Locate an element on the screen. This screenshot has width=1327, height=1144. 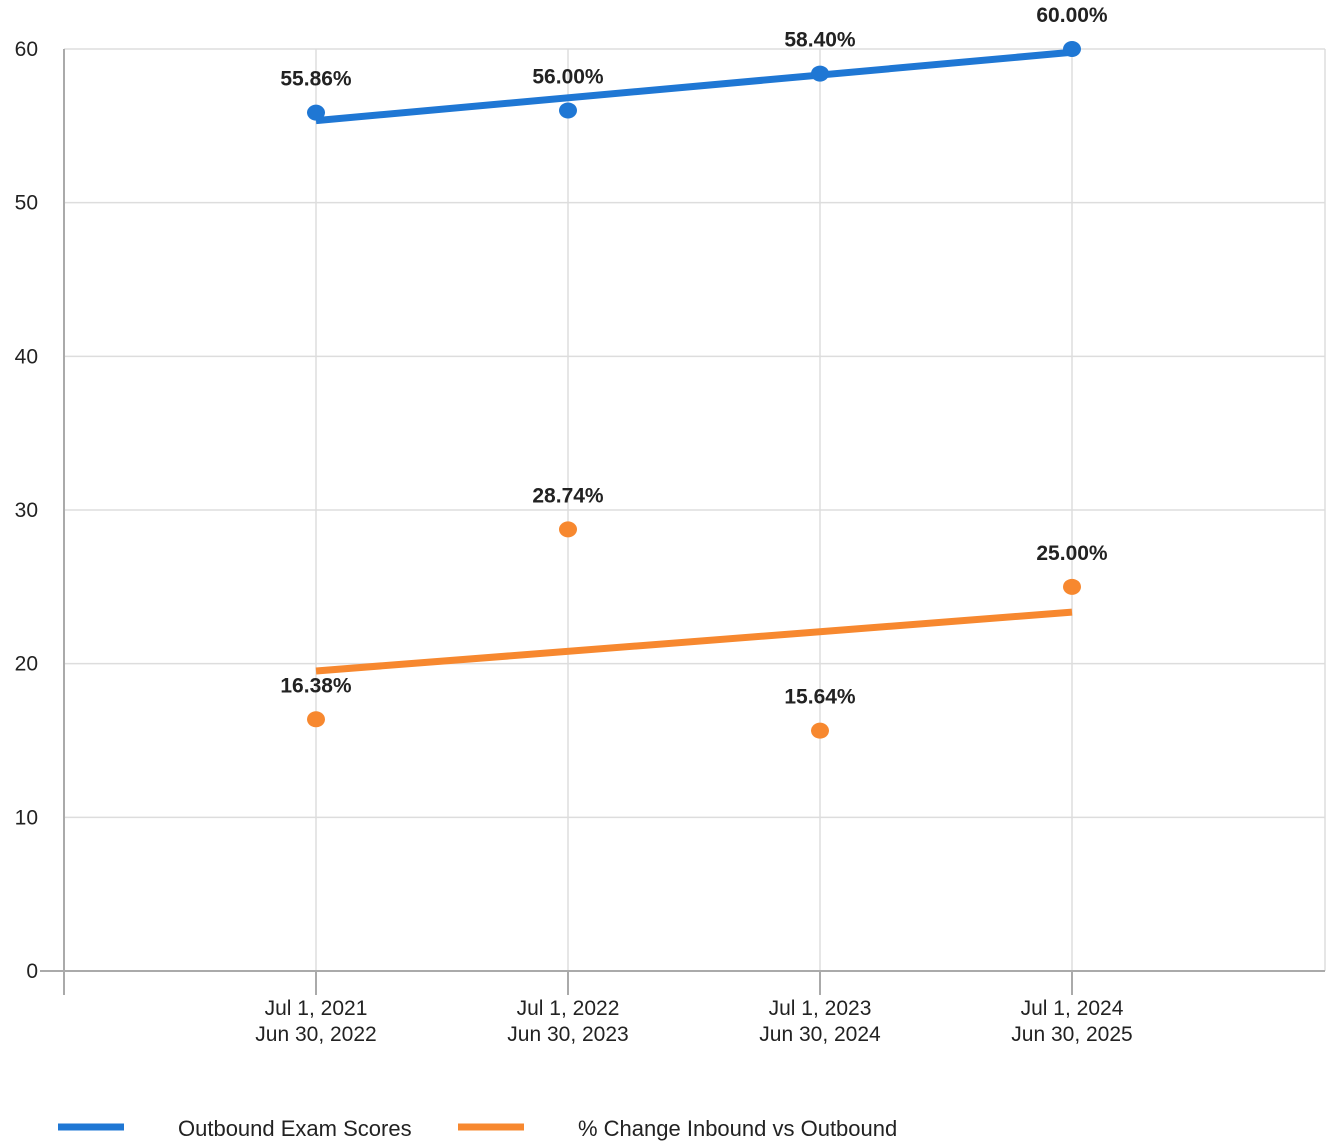
data-label-series-0: 60.00% is located at coordinates (1072, 15).